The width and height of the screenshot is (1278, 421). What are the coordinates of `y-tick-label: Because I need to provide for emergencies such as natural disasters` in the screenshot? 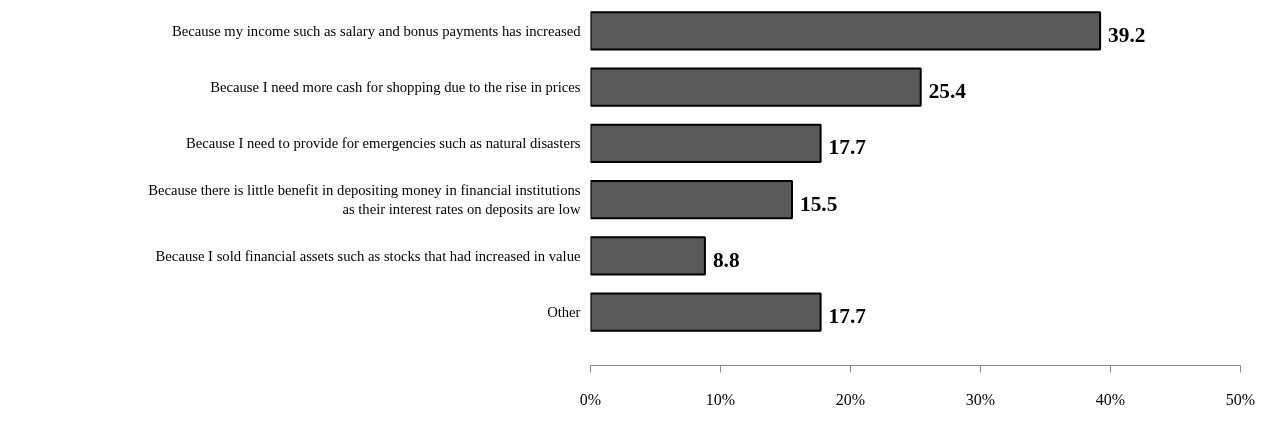 It's located at (383, 143).